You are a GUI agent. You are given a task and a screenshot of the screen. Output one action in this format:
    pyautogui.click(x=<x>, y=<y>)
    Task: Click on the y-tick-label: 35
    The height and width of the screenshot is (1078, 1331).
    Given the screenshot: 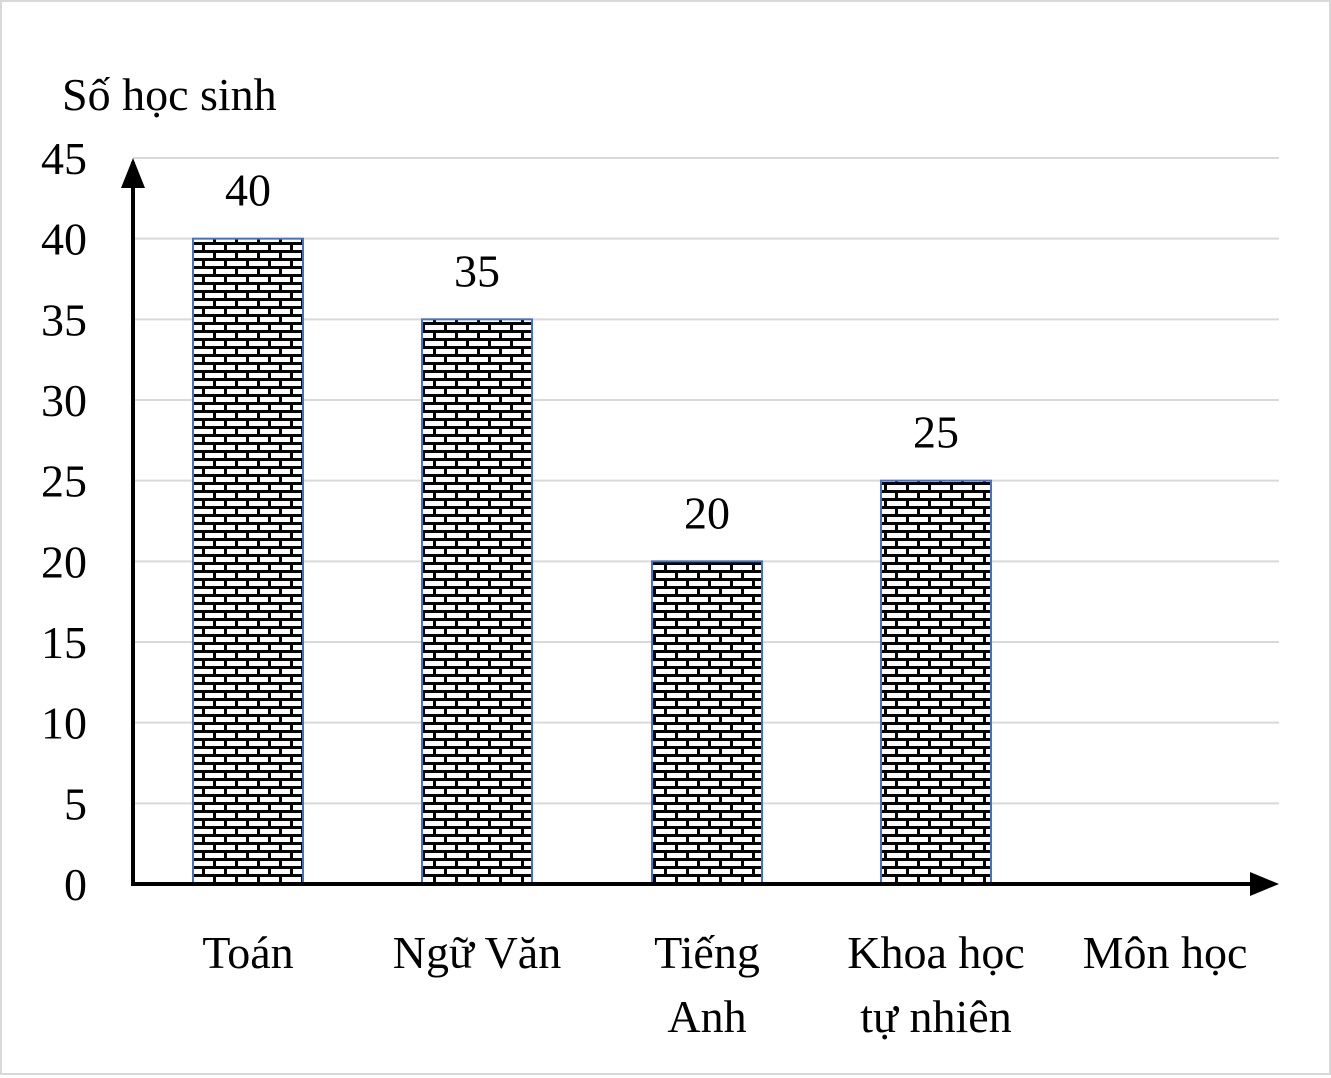 What is the action you would take?
    pyautogui.click(x=64, y=319)
    